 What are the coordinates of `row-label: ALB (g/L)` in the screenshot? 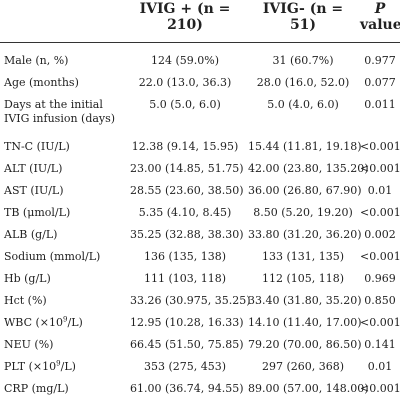 It's located at (31, 234).